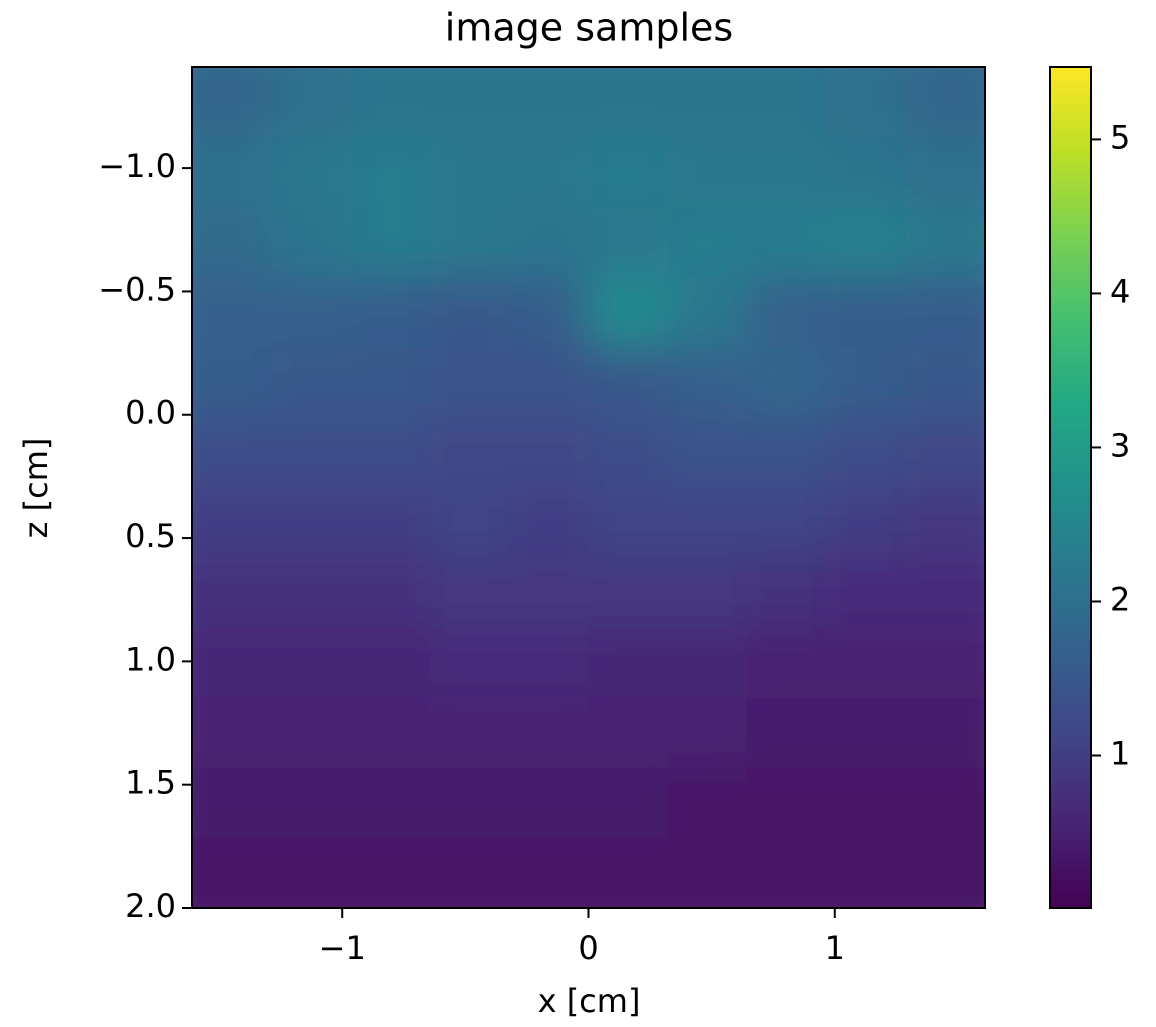 Image resolution: width=1156 pixels, height=1027 pixels. What do you see at coordinates (1120, 754) in the screenshot?
I see `colorbar-tick-label: 1` at bounding box center [1120, 754].